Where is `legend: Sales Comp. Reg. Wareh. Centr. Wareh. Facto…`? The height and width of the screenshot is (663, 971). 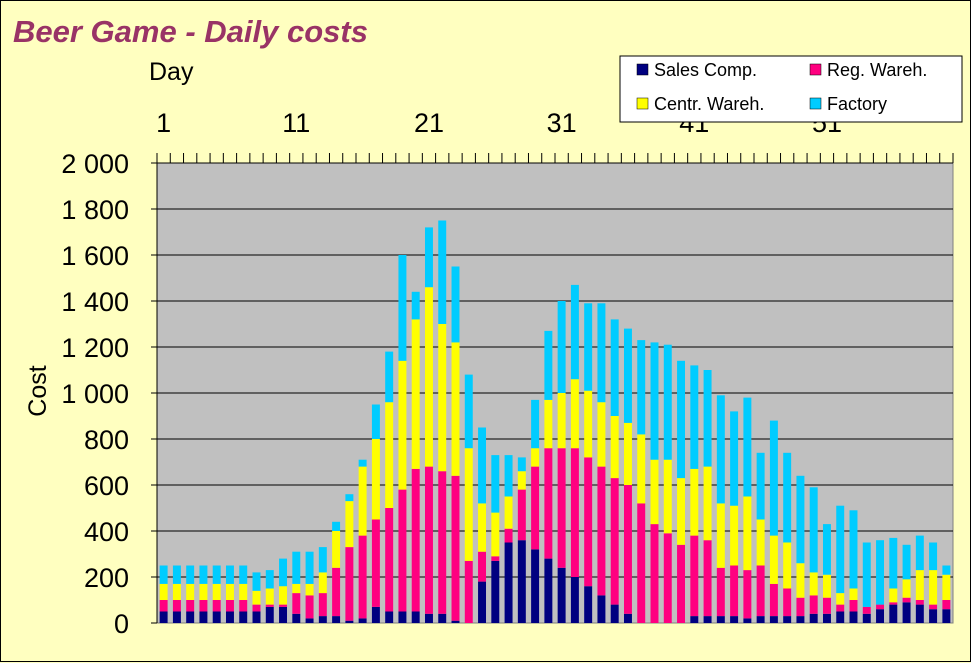
legend: Sales Comp. Reg. Wareh. Centr. Wareh. Facto… is located at coordinates (791, 89).